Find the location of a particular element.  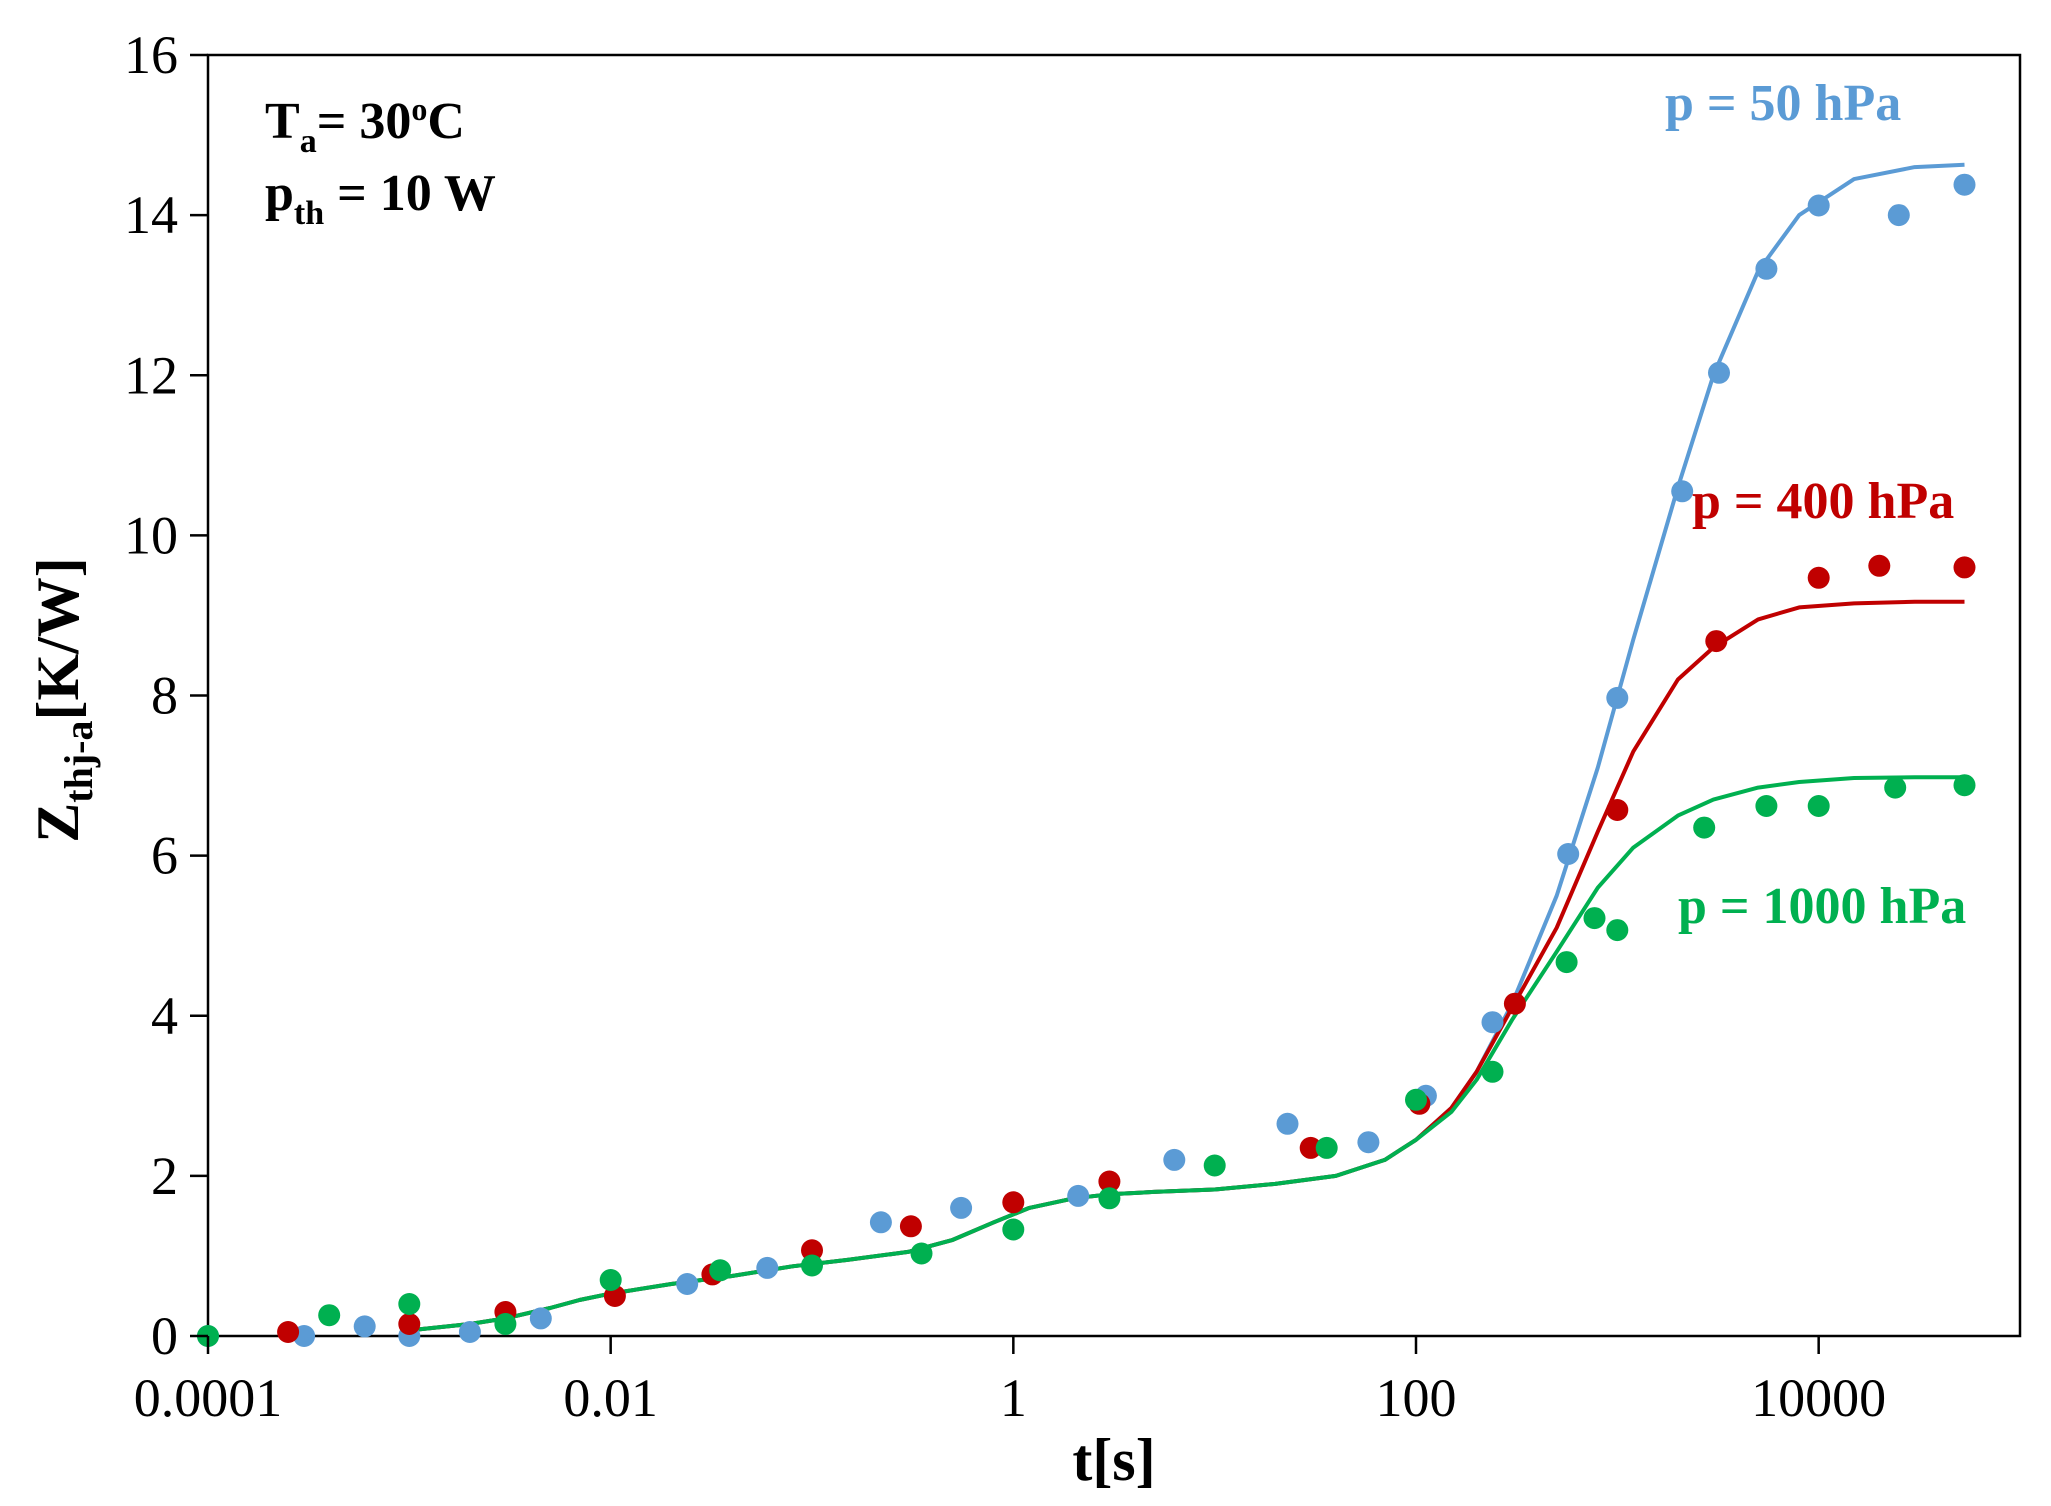

x-tick-label: 0.0001 is located at coordinates (208, 1398).